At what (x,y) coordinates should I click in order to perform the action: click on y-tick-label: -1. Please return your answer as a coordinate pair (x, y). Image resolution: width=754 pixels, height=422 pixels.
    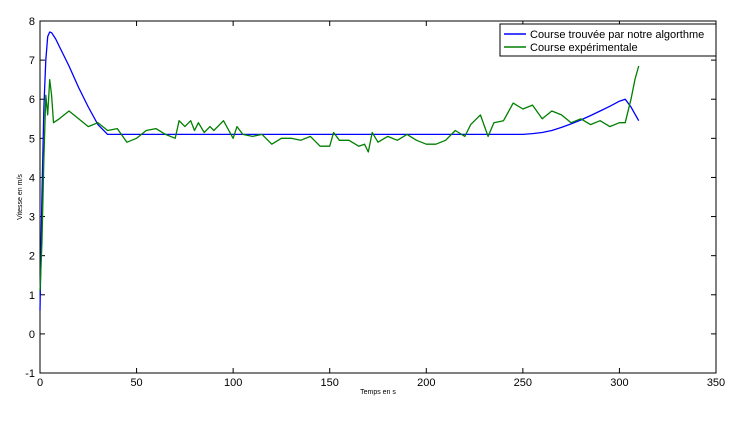
    Looking at the image, I should click on (30, 374).